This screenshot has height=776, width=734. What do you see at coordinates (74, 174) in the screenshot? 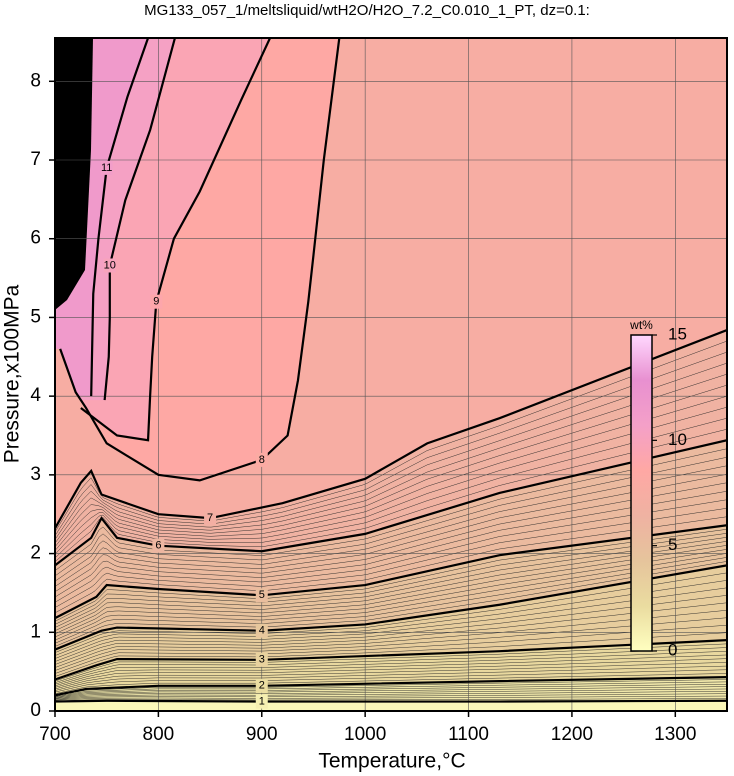
I see `saturated-region` at bounding box center [74, 174].